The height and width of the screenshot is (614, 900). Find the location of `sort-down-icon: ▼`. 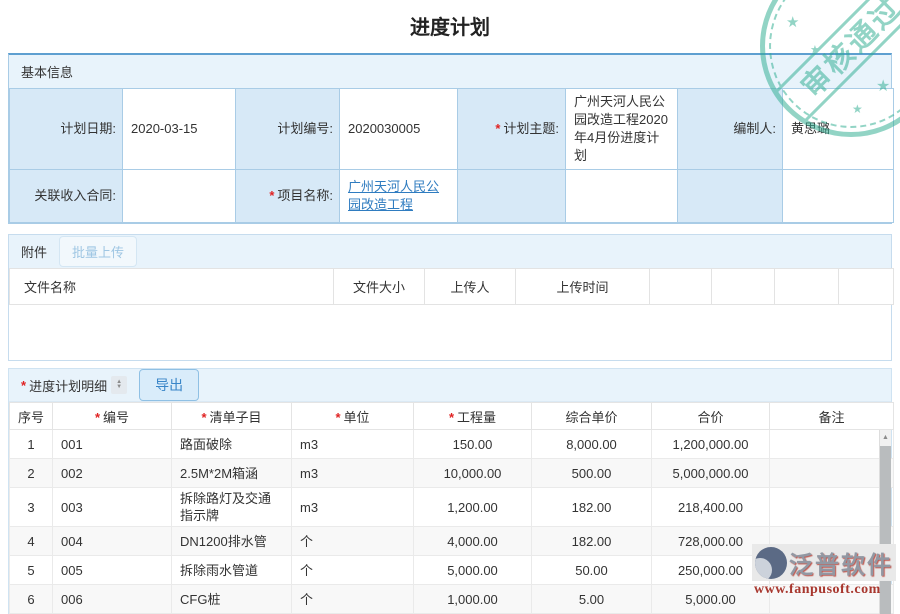

sort-down-icon: ▼ is located at coordinates (119, 387).